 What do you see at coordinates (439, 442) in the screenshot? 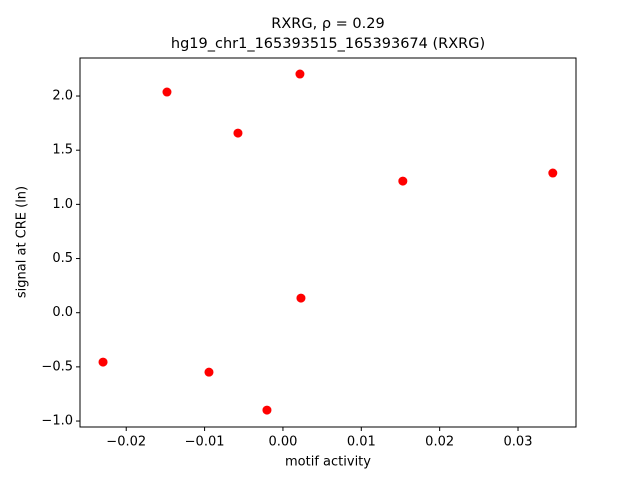
I see `x-tick-label: 0.02` at bounding box center [439, 442].